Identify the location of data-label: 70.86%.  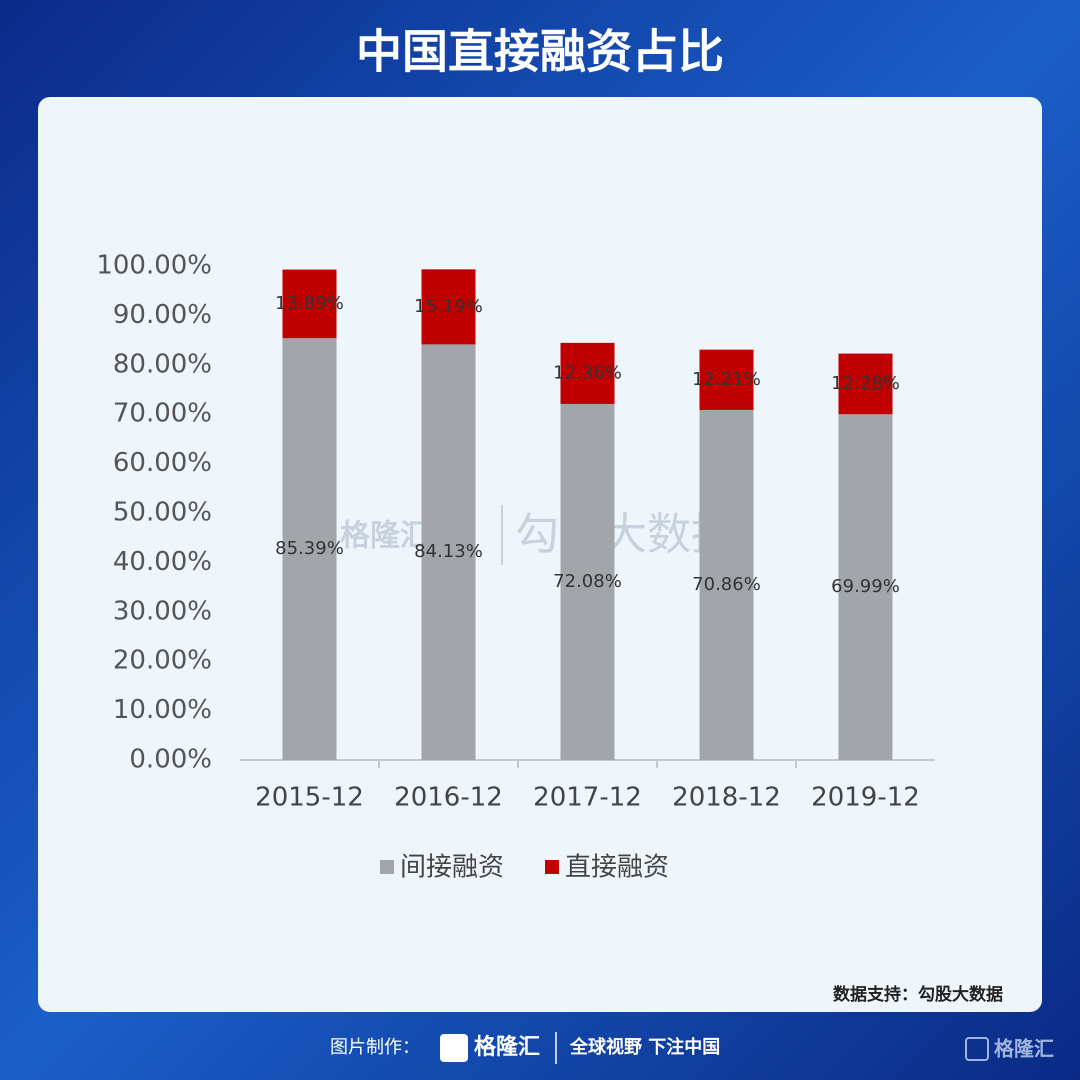
(726, 584).